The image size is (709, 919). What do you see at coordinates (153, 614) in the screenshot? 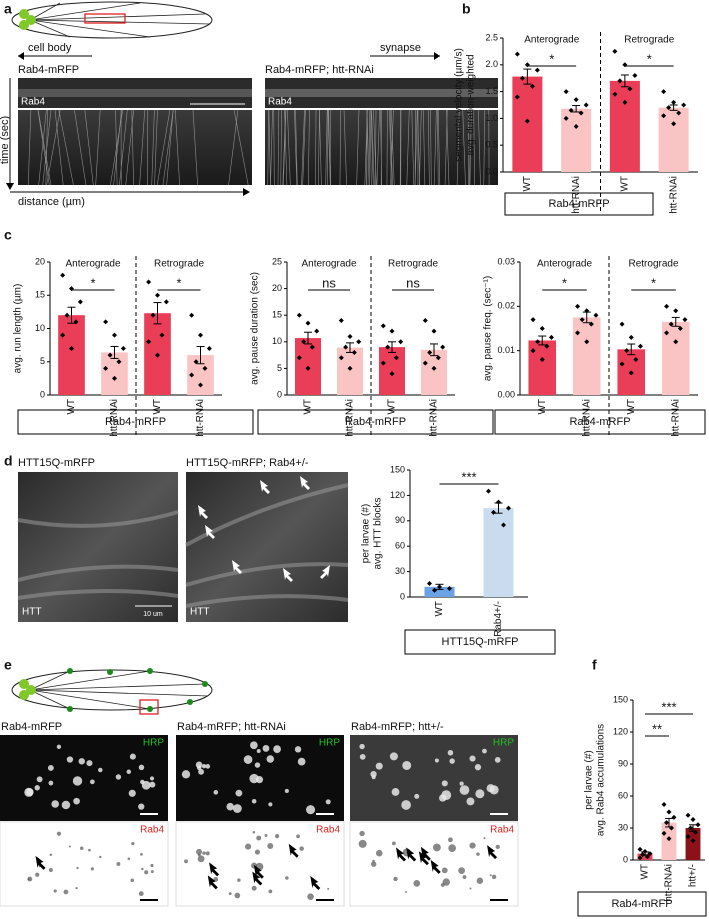
I see `scale-label: 10 um` at bounding box center [153, 614].